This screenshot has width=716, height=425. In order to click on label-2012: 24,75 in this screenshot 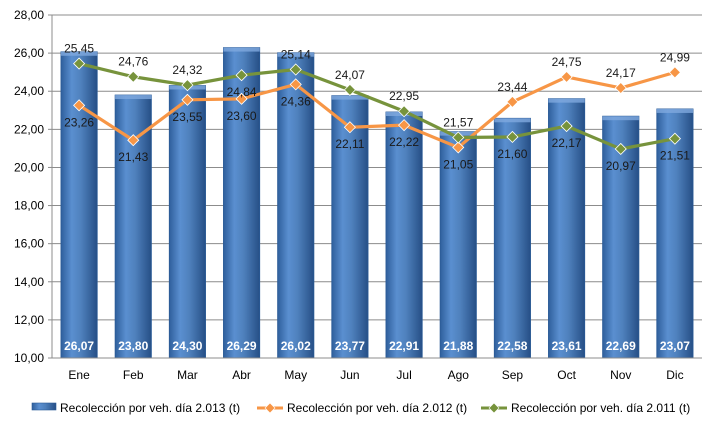, I will do `click(567, 62)`.